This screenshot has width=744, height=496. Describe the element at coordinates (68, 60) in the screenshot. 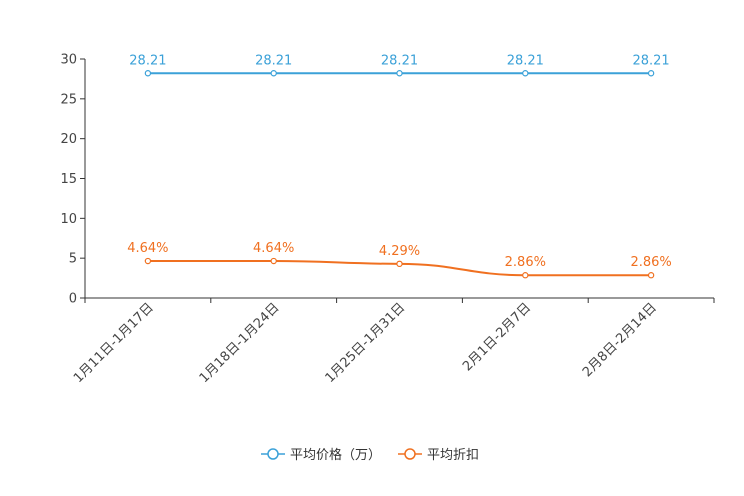

I see `y-tick-label: 30` at that location.